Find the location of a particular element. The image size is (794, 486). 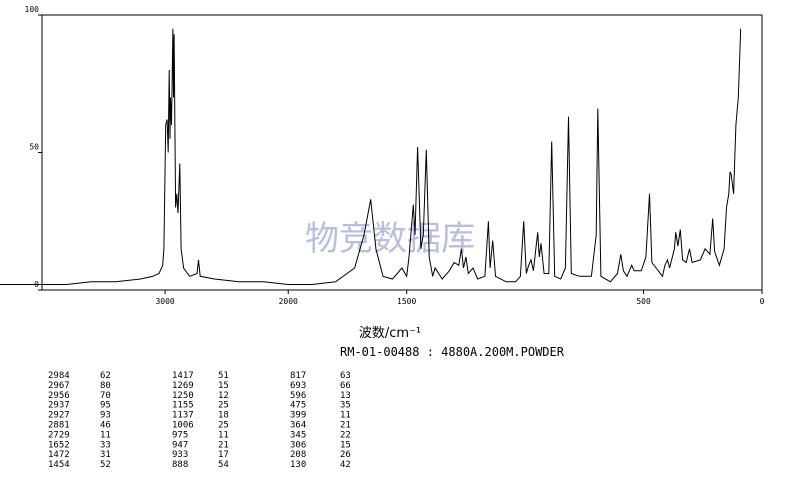

peak-wavenumber: 399 is located at coordinates (298, 416).